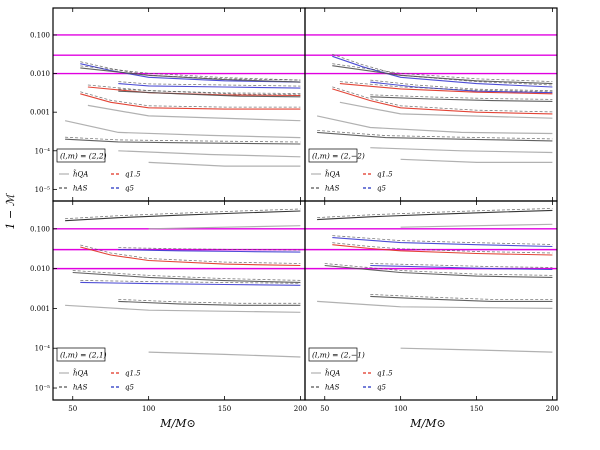 This screenshot has height=450, width=600. I want to click on mode-annotation: (l,m) = (2,−1), so click(338, 355).